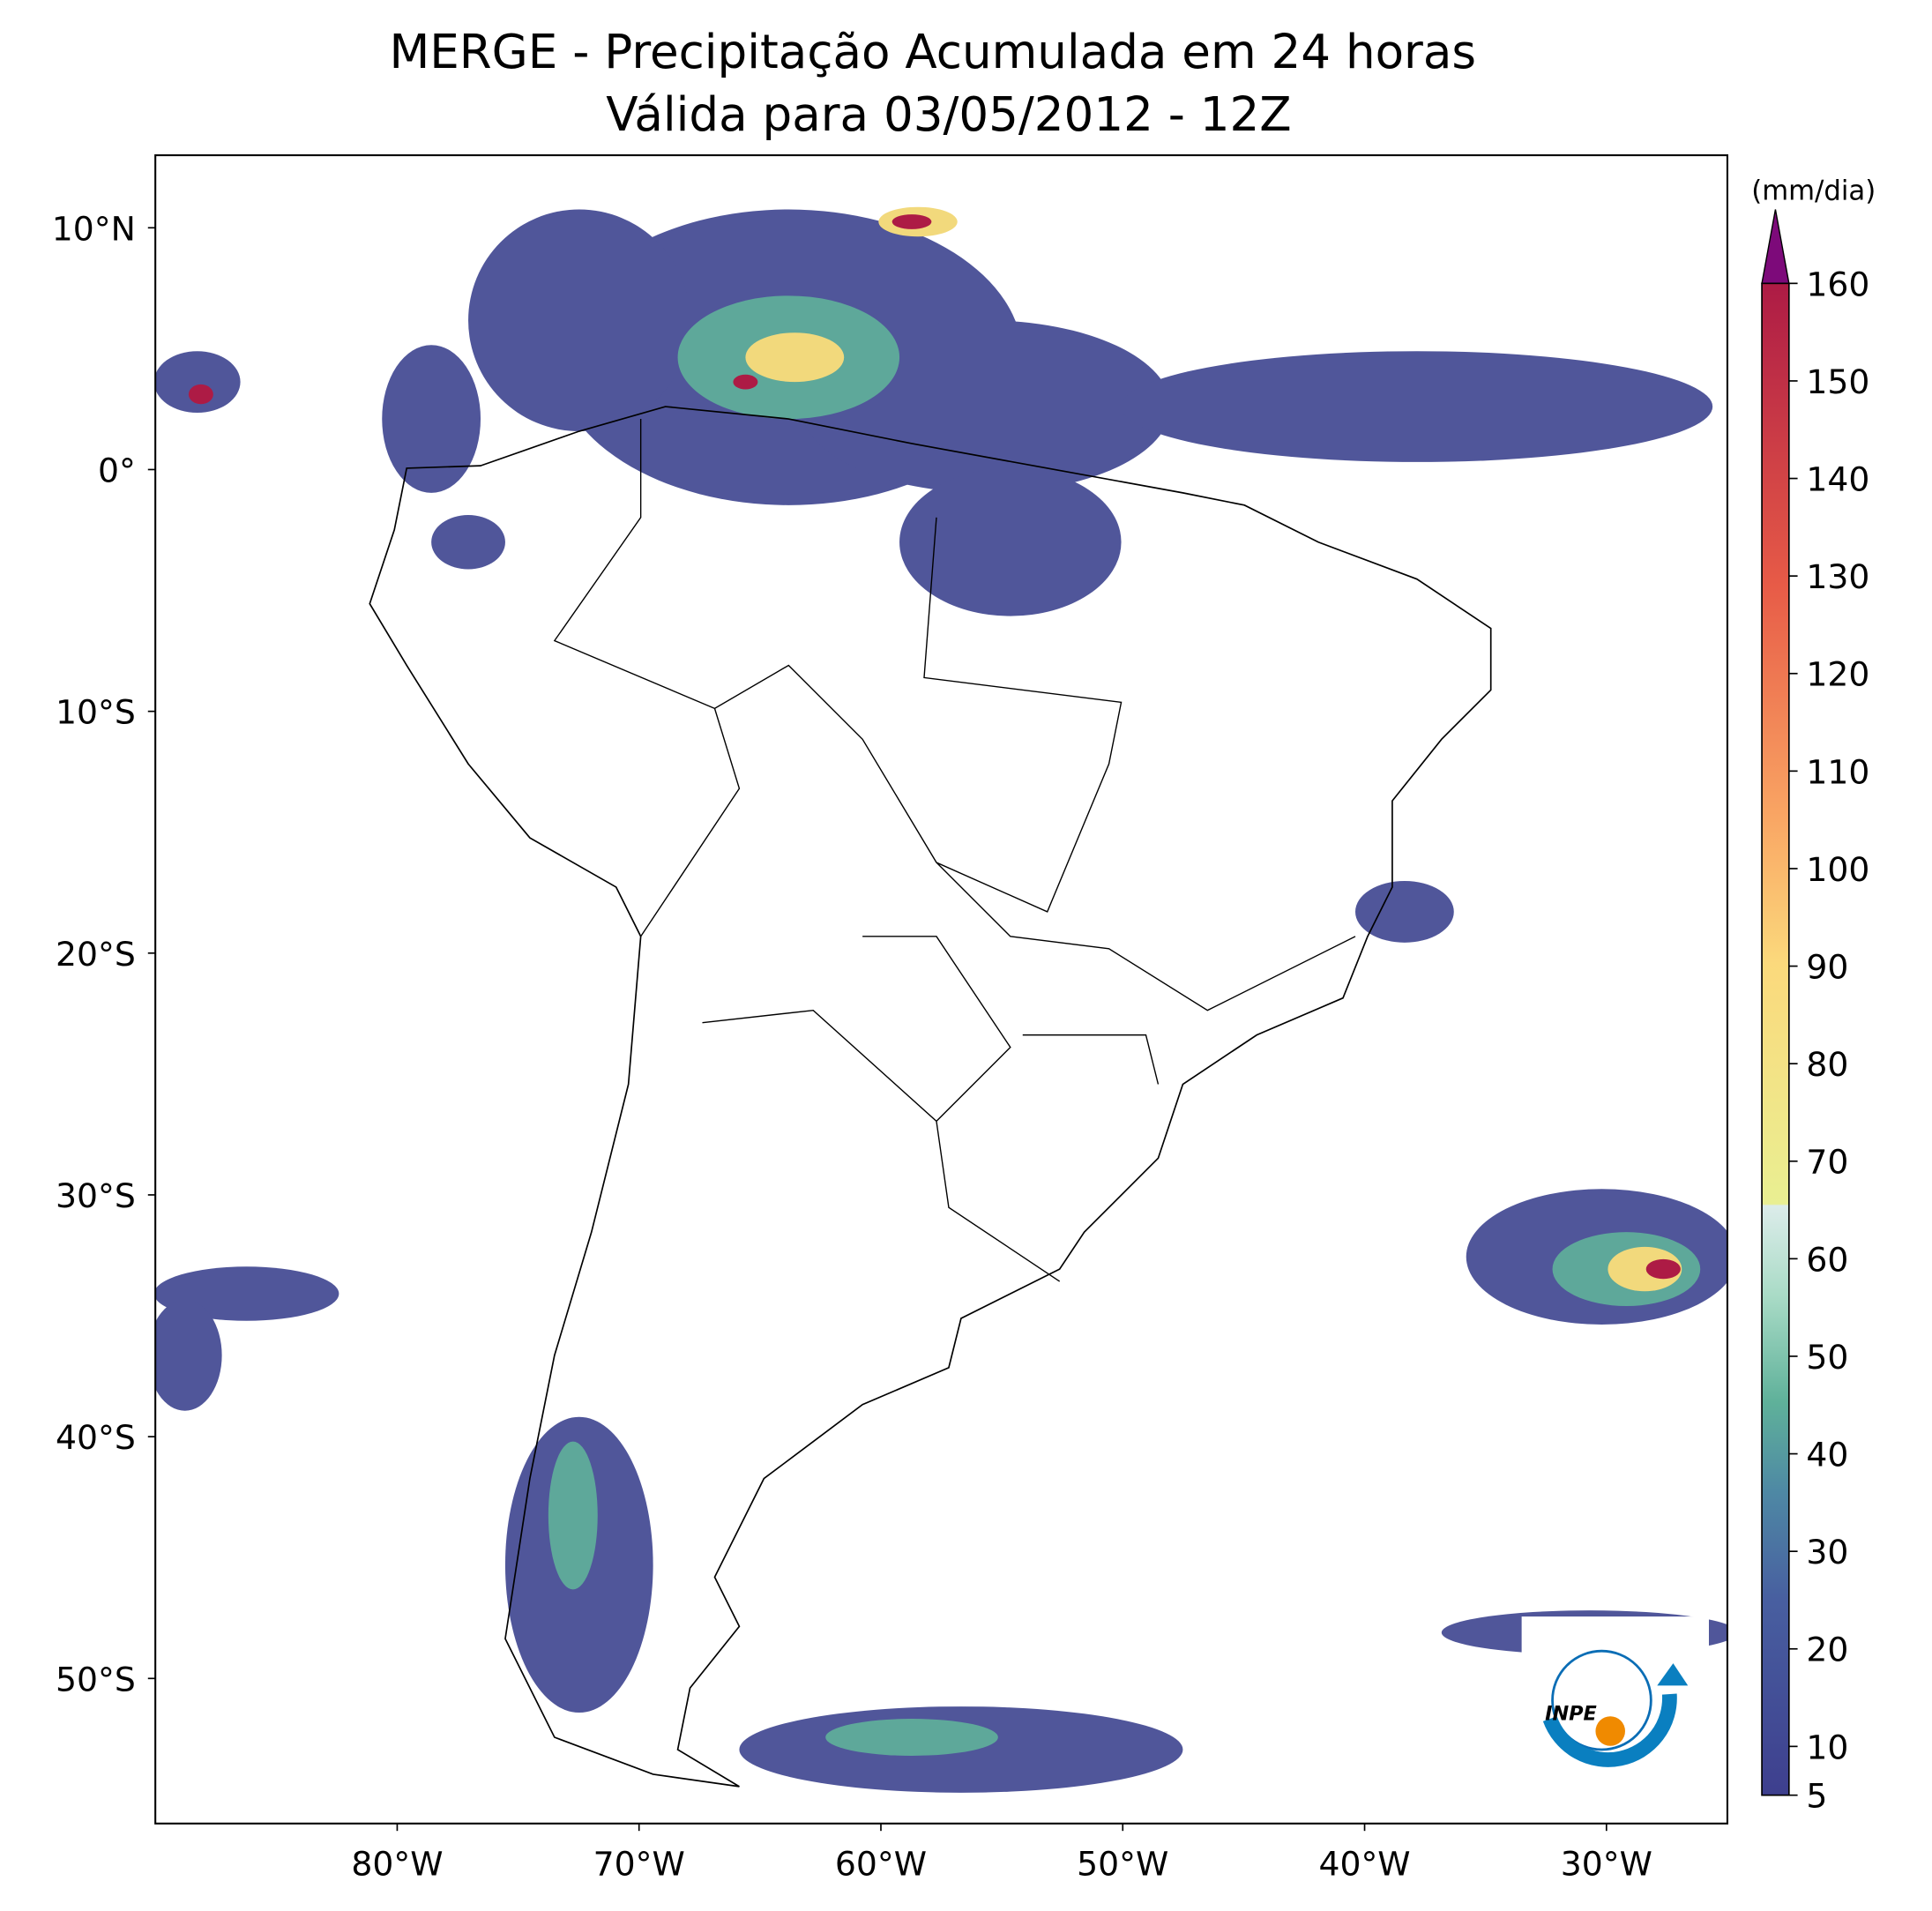 This screenshot has height=1911, width=1932. I want to click on colorbar-tick-label: 20, so click(1827, 1650).